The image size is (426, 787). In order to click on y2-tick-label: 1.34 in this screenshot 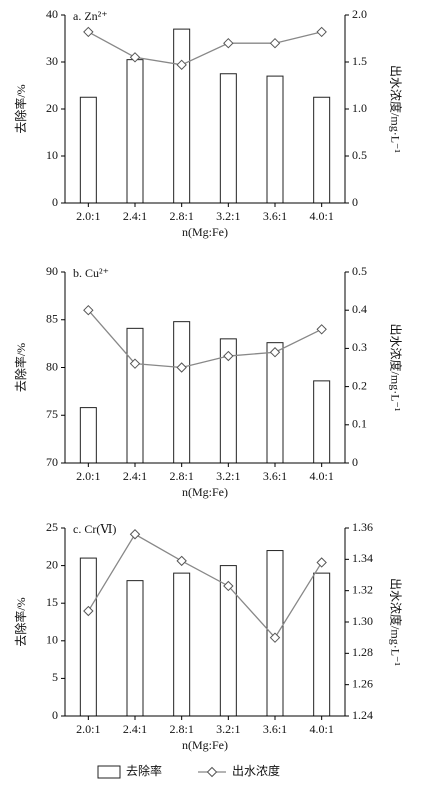, I will do `click(362, 558)`.